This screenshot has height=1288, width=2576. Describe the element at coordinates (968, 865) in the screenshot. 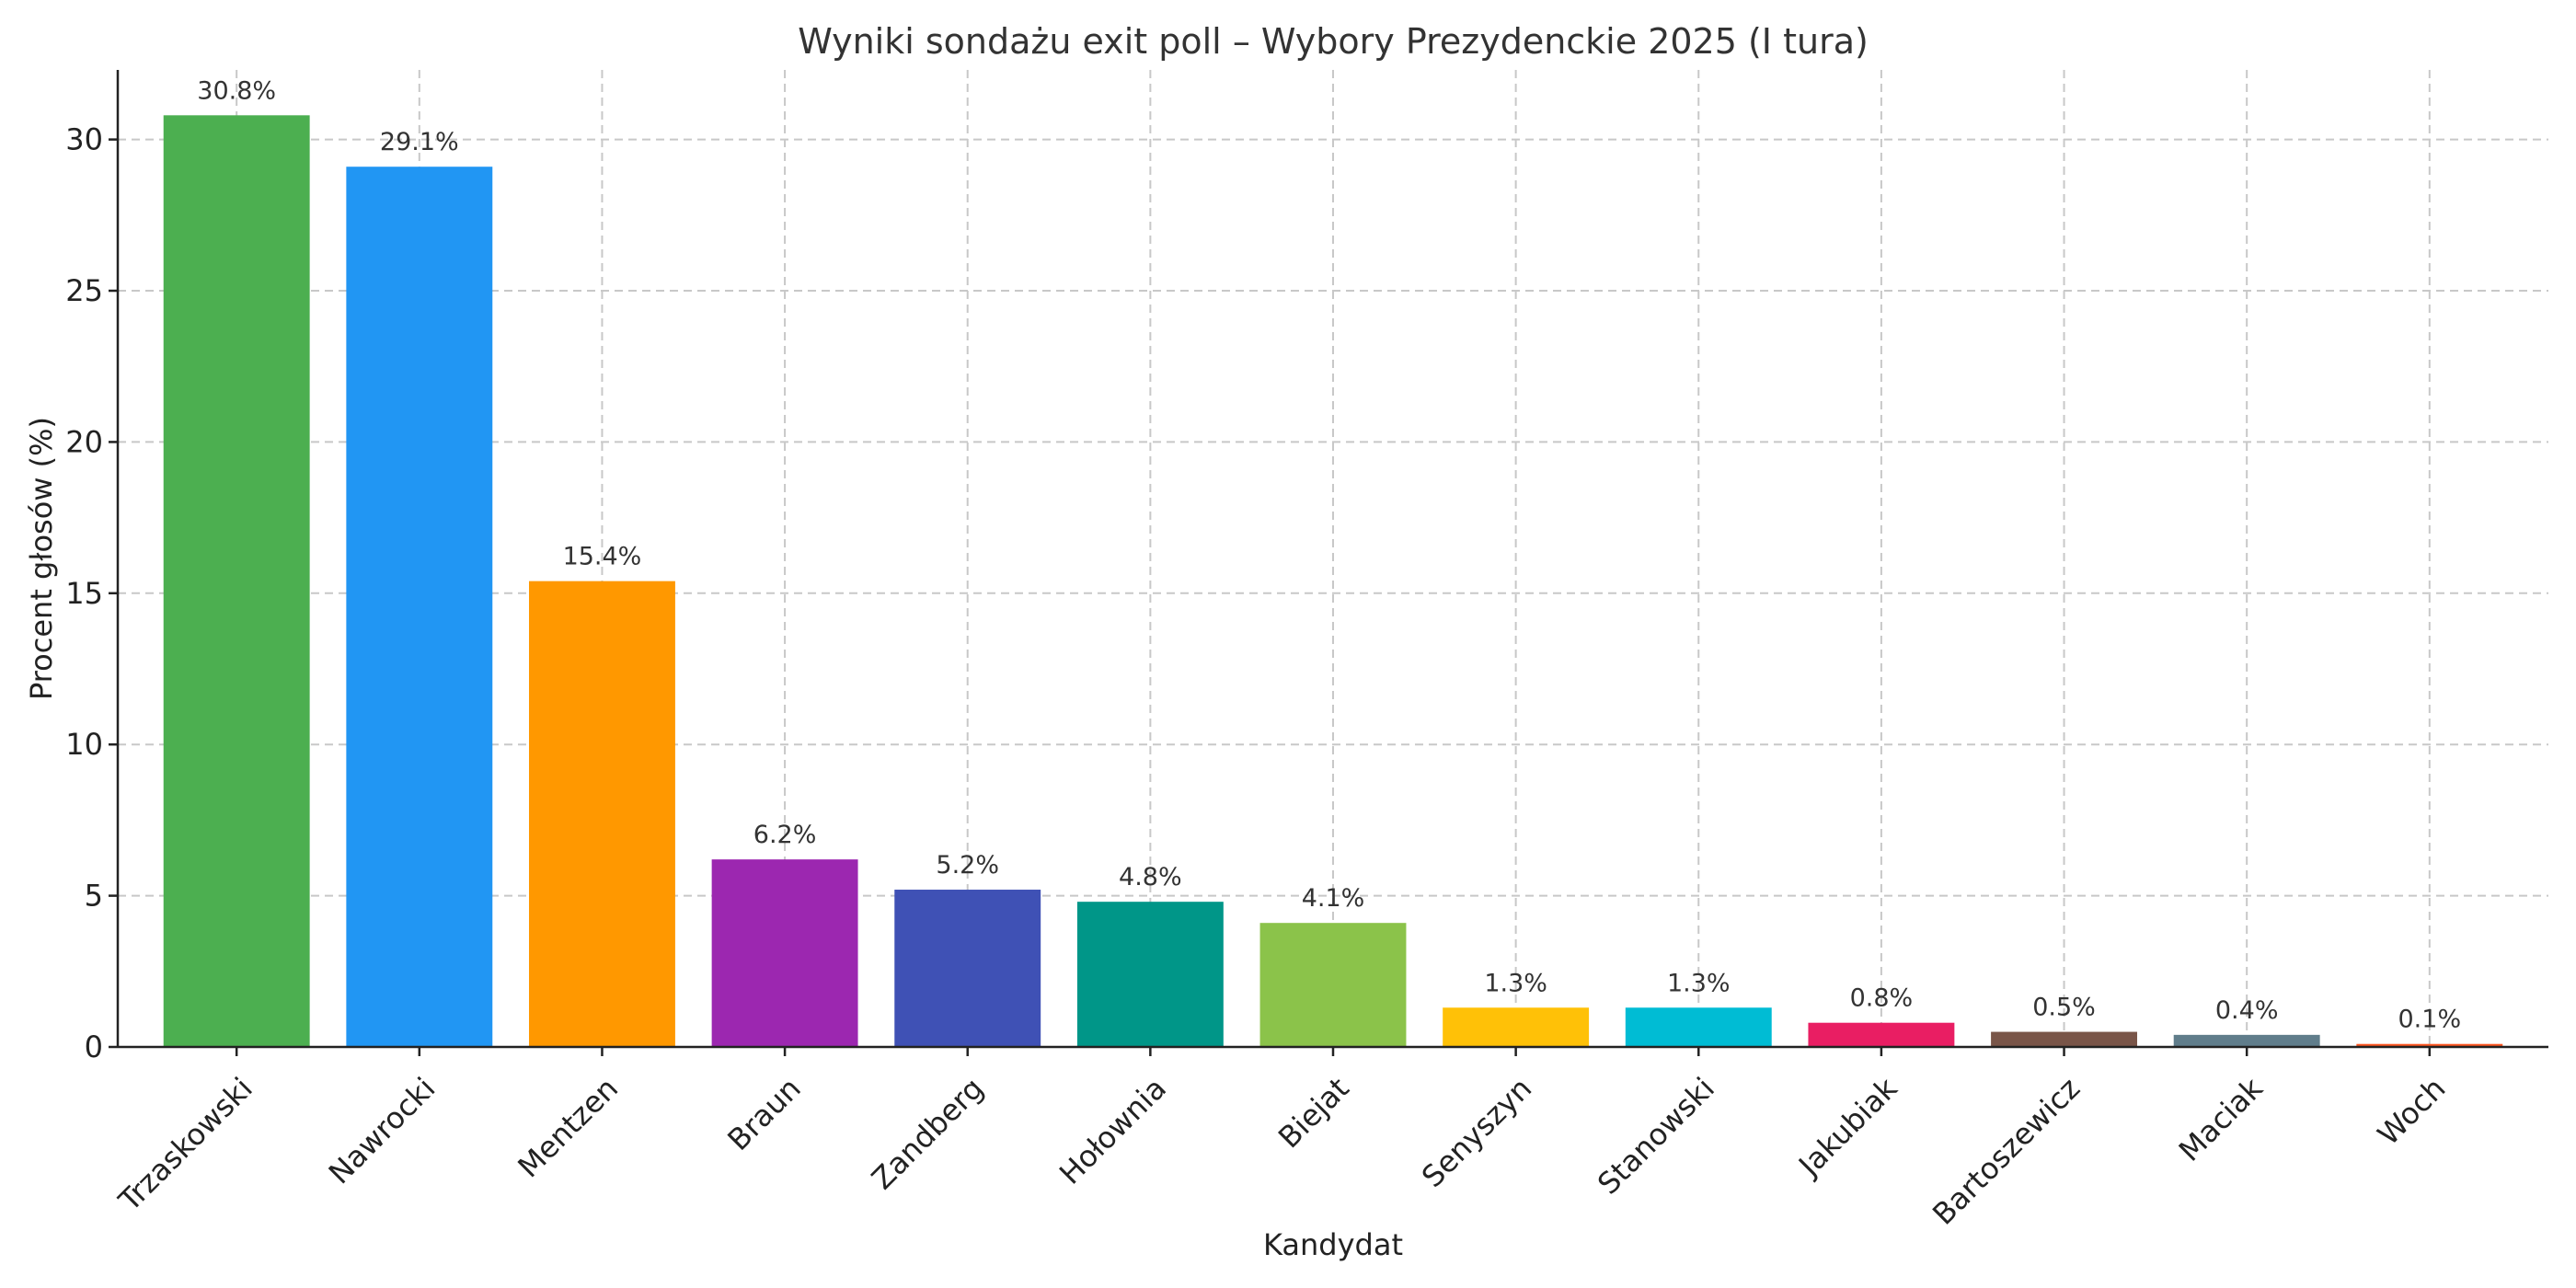

I see `data-label: 5.2%` at that location.